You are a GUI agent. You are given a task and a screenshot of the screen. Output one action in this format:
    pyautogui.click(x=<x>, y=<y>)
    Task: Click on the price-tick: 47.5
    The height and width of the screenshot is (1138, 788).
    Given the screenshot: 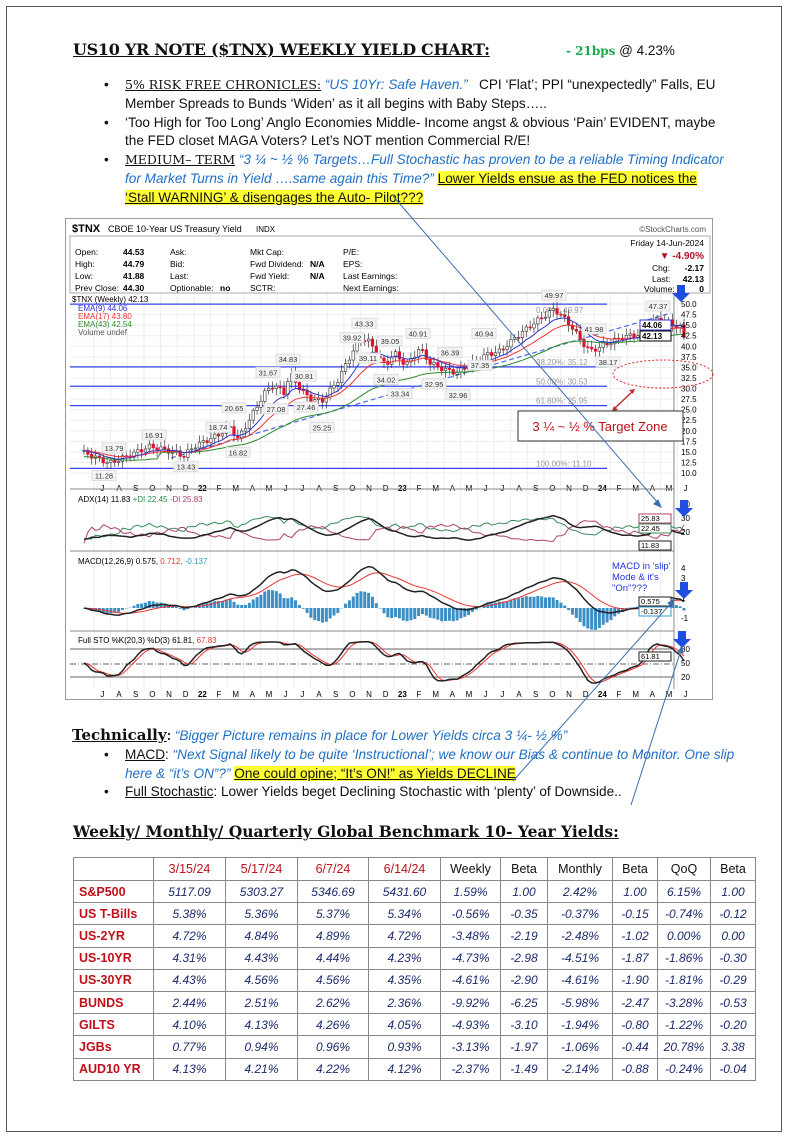 What is the action you would take?
    pyautogui.click(x=689, y=315)
    